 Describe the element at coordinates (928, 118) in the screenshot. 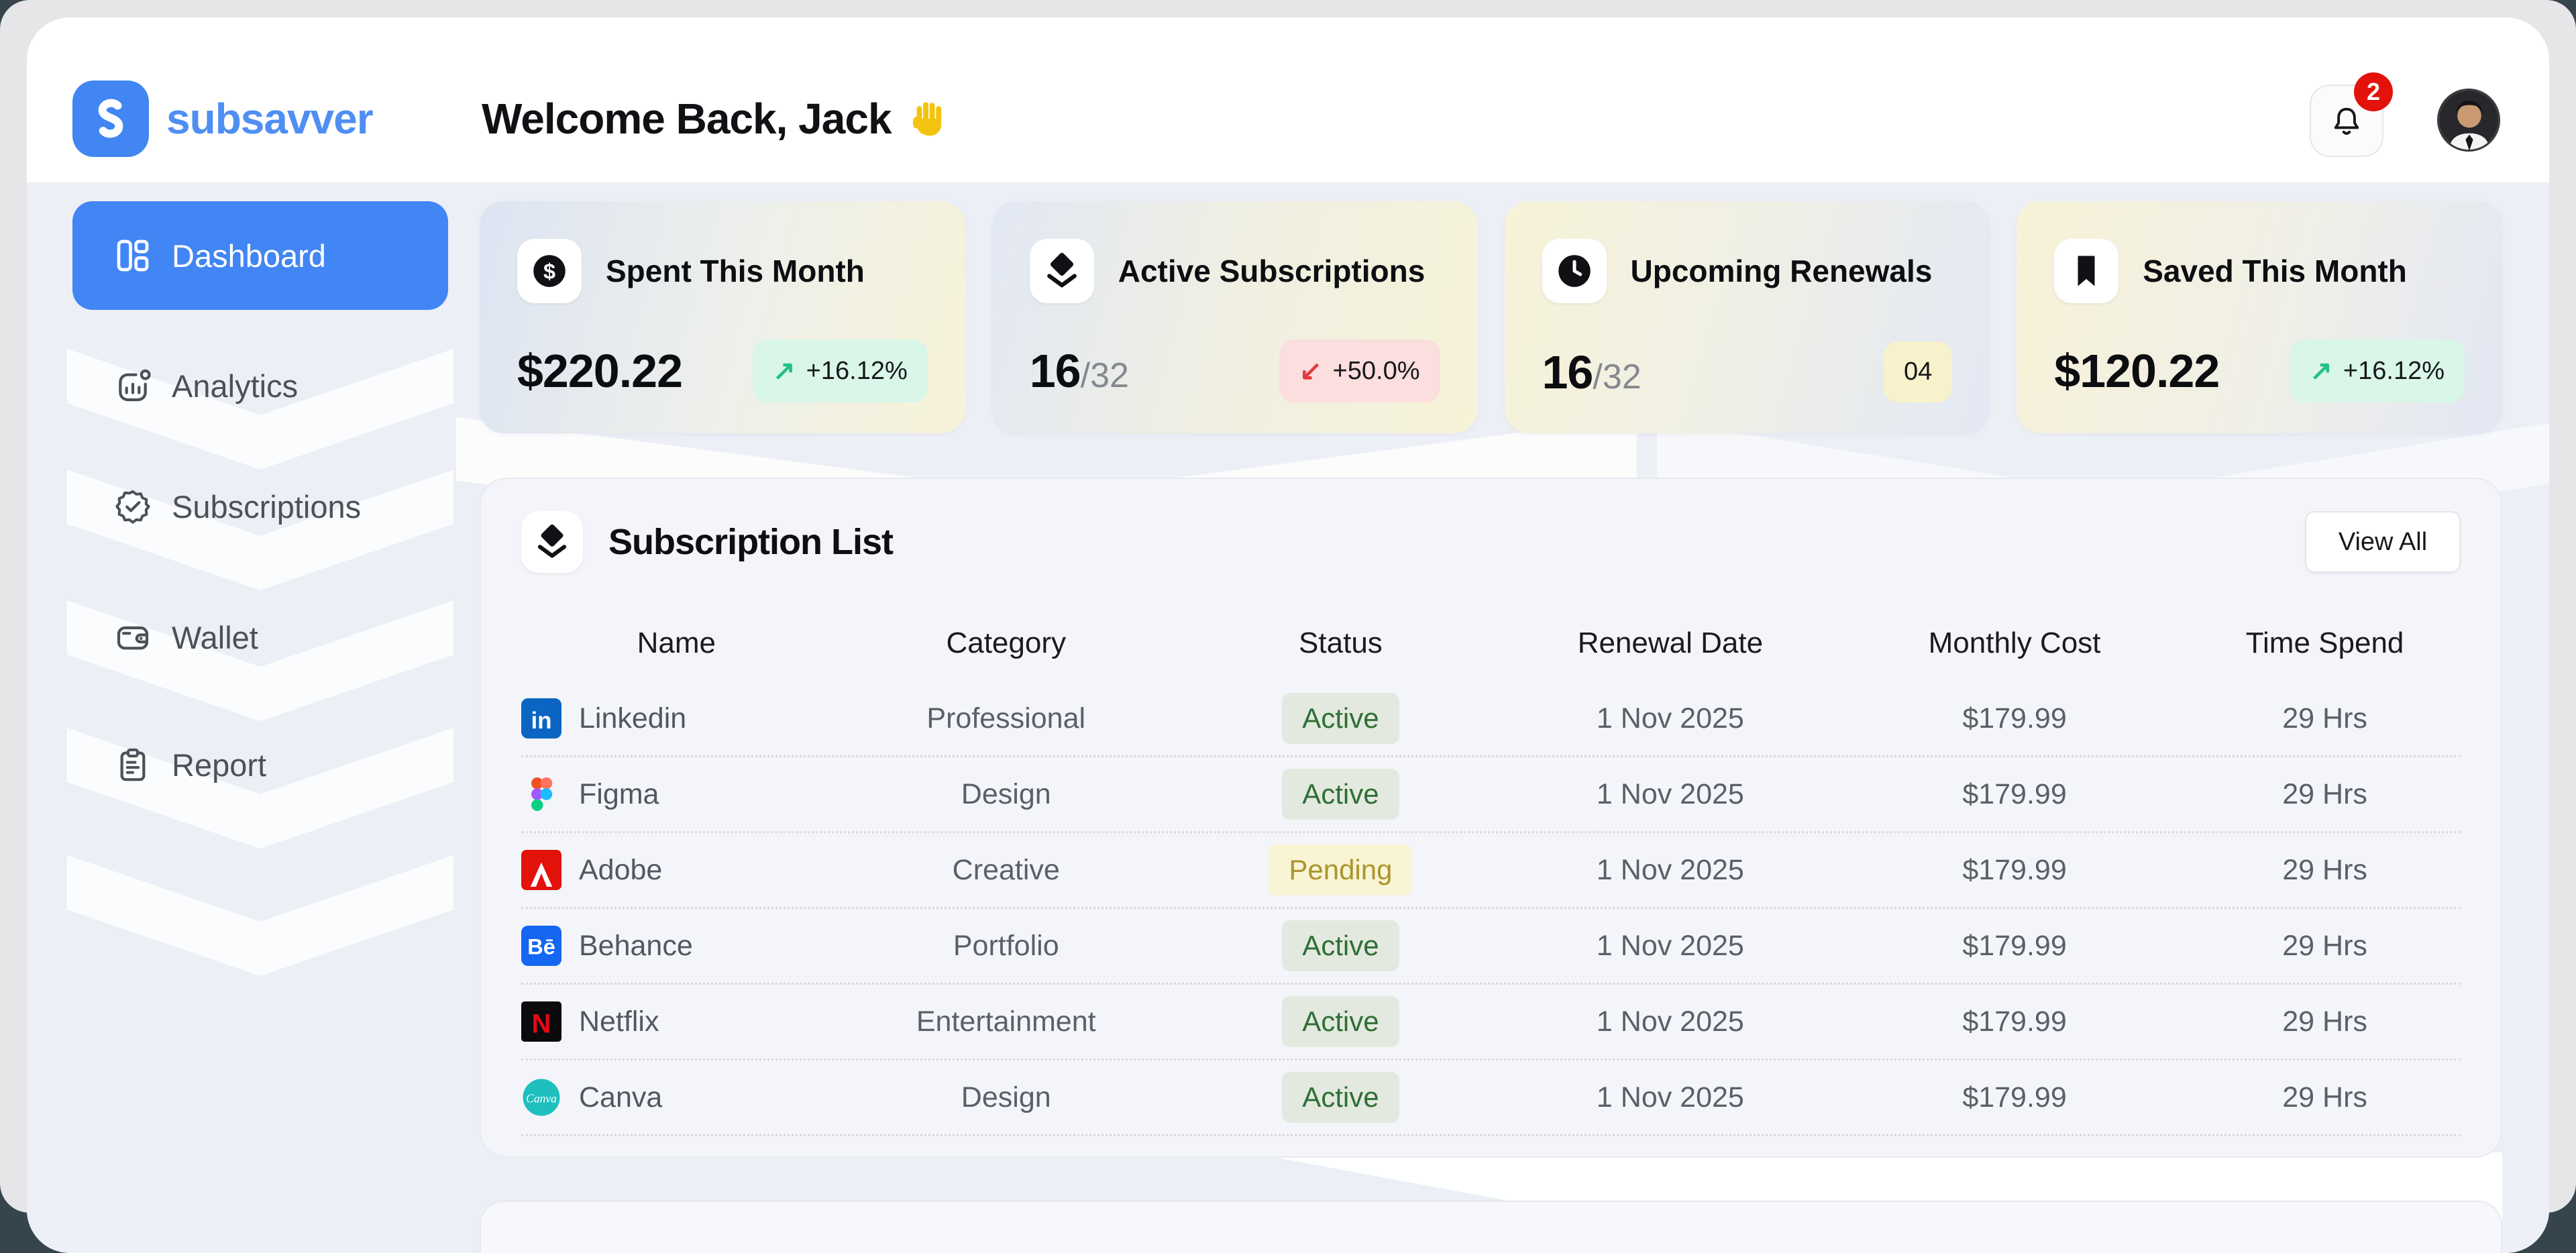

I see `waving-hand-icon` at that location.